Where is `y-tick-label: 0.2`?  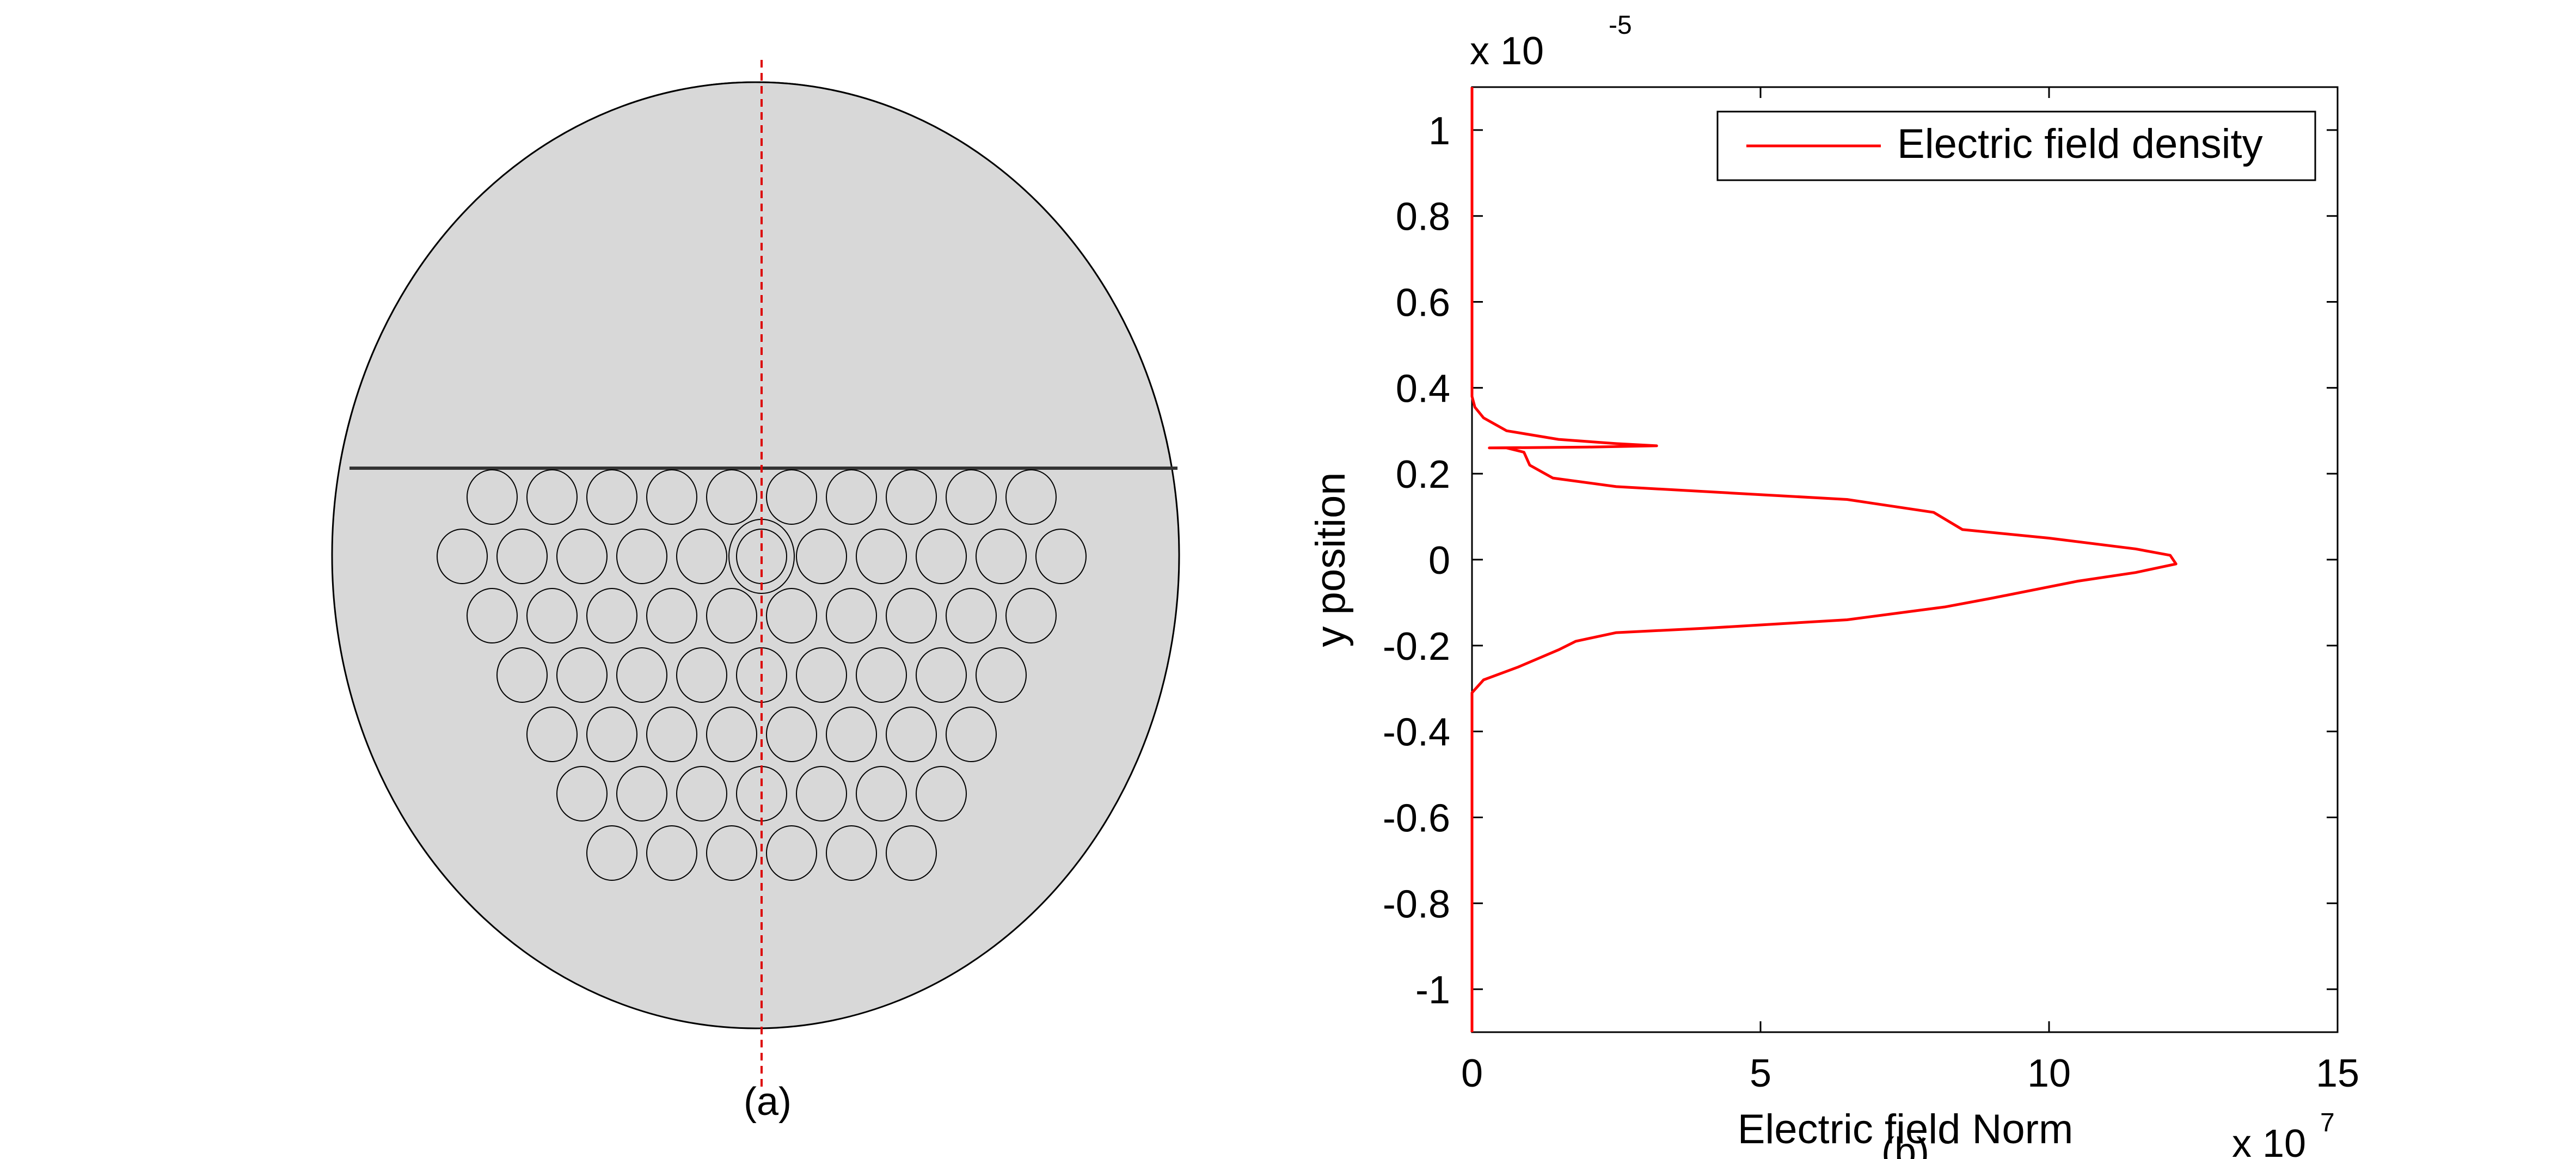 y-tick-label: 0.2 is located at coordinates (1423, 474).